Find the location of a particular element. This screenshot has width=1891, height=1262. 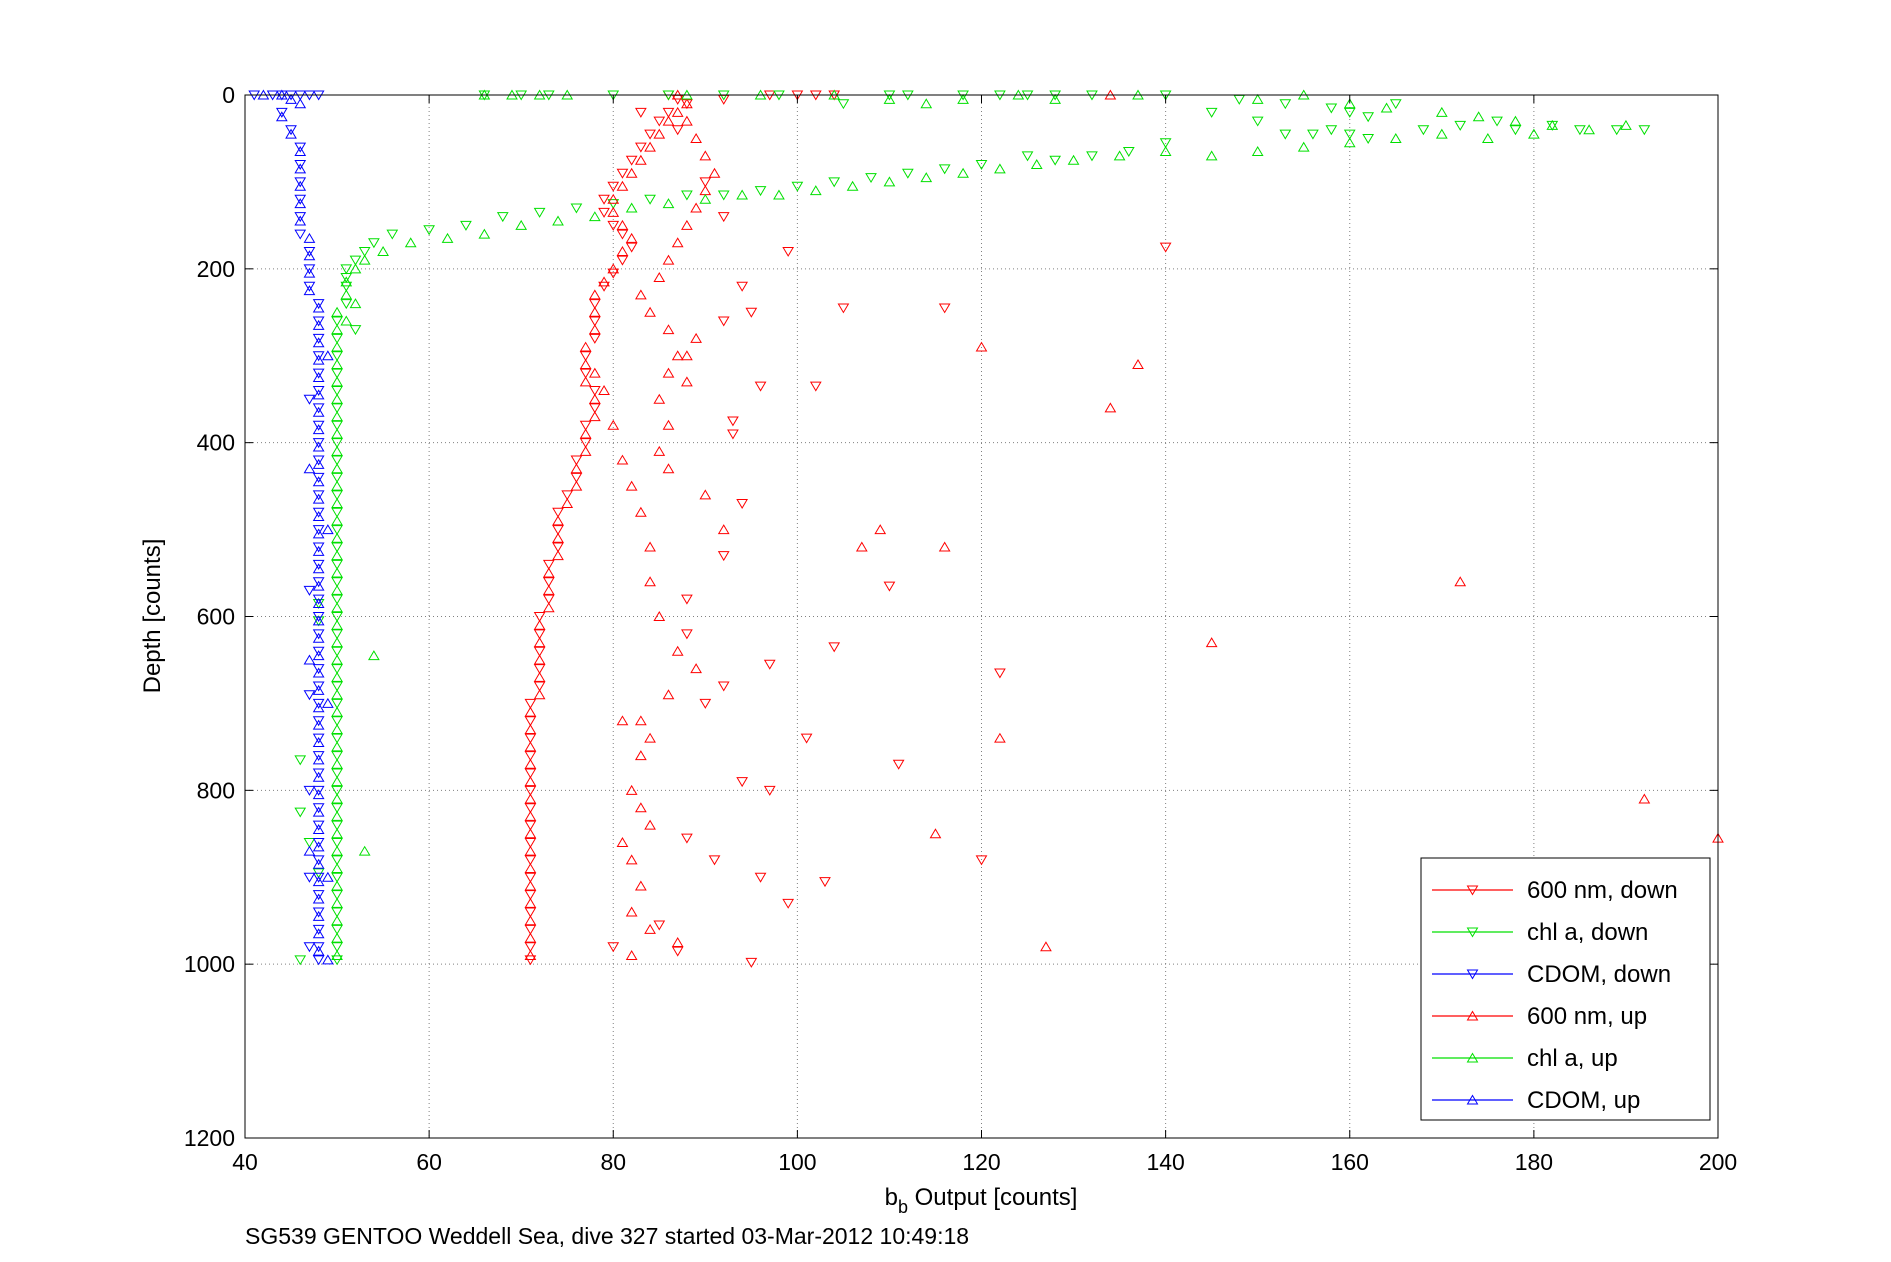

y-tick-label: 400 is located at coordinates (216, 443).